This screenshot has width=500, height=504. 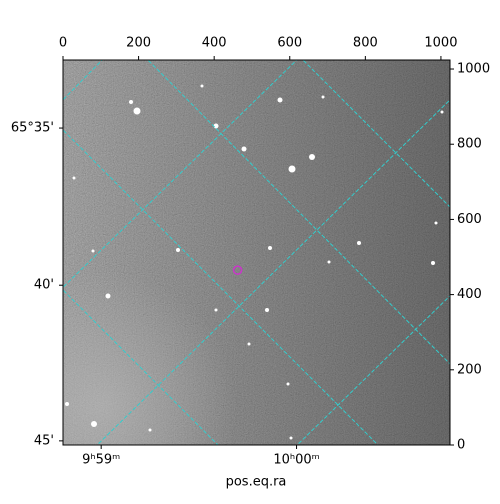 What do you see at coordinates (296, 460) in the screenshot?
I see `bottom-tick-label: 10ʰ00ᵐ` at bounding box center [296, 460].